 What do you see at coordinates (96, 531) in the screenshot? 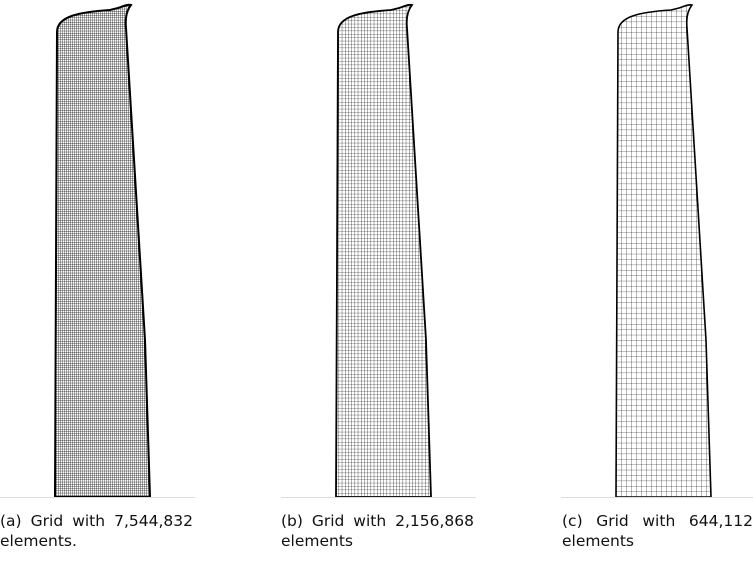
I see `caption: (a) Grid with 7,544,832 elements.` at bounding box center [96, 531].